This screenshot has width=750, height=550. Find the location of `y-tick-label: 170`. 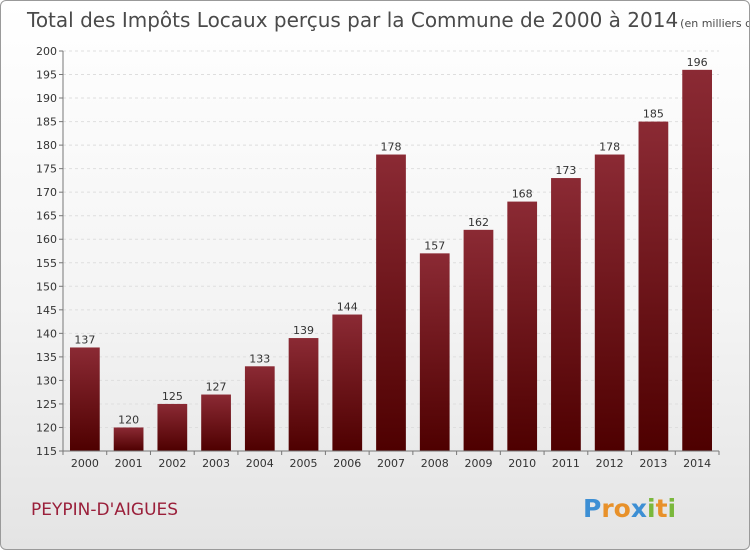

y-tick-label: 170 is located at coordinates (46, 192).